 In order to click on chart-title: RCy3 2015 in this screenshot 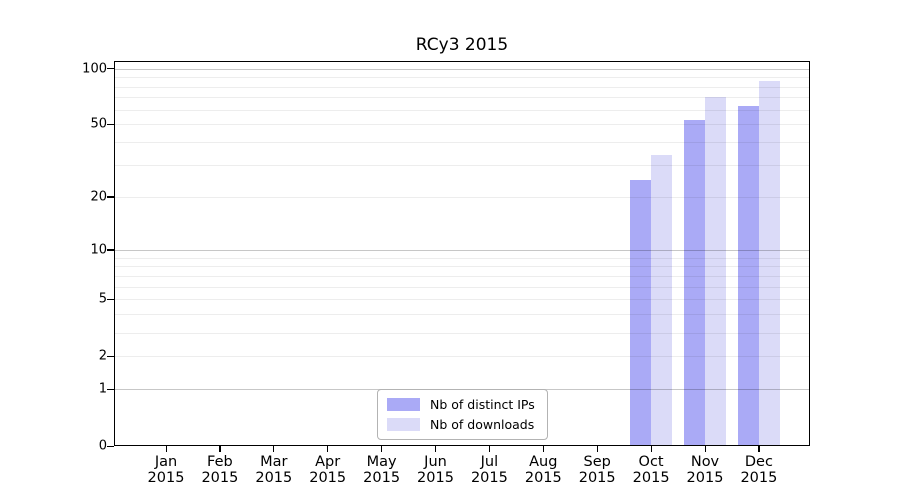, I will do `click(462, 45)`.